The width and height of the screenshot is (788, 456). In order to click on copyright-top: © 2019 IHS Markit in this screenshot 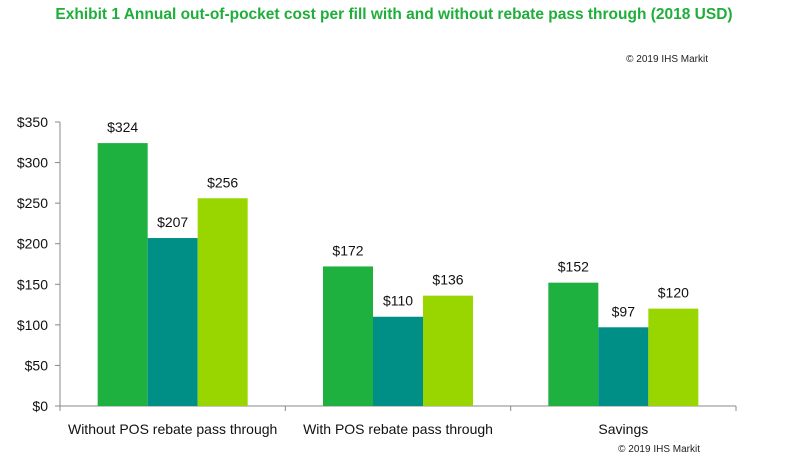, I will do `click(667, 59)`.